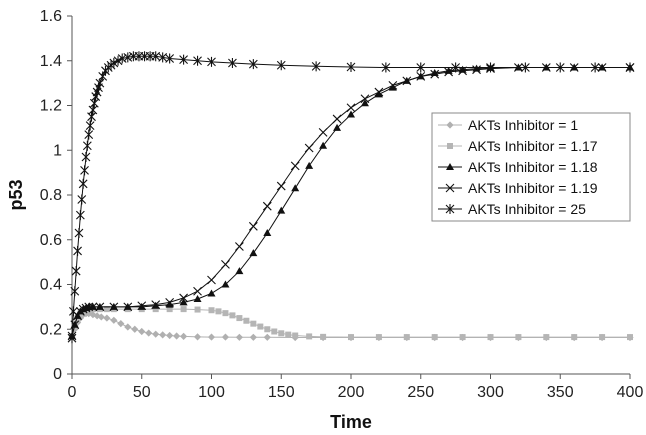 This screenshot has height=435, width=646. I want to click on x-tick-label: 300, so click(490, 392).